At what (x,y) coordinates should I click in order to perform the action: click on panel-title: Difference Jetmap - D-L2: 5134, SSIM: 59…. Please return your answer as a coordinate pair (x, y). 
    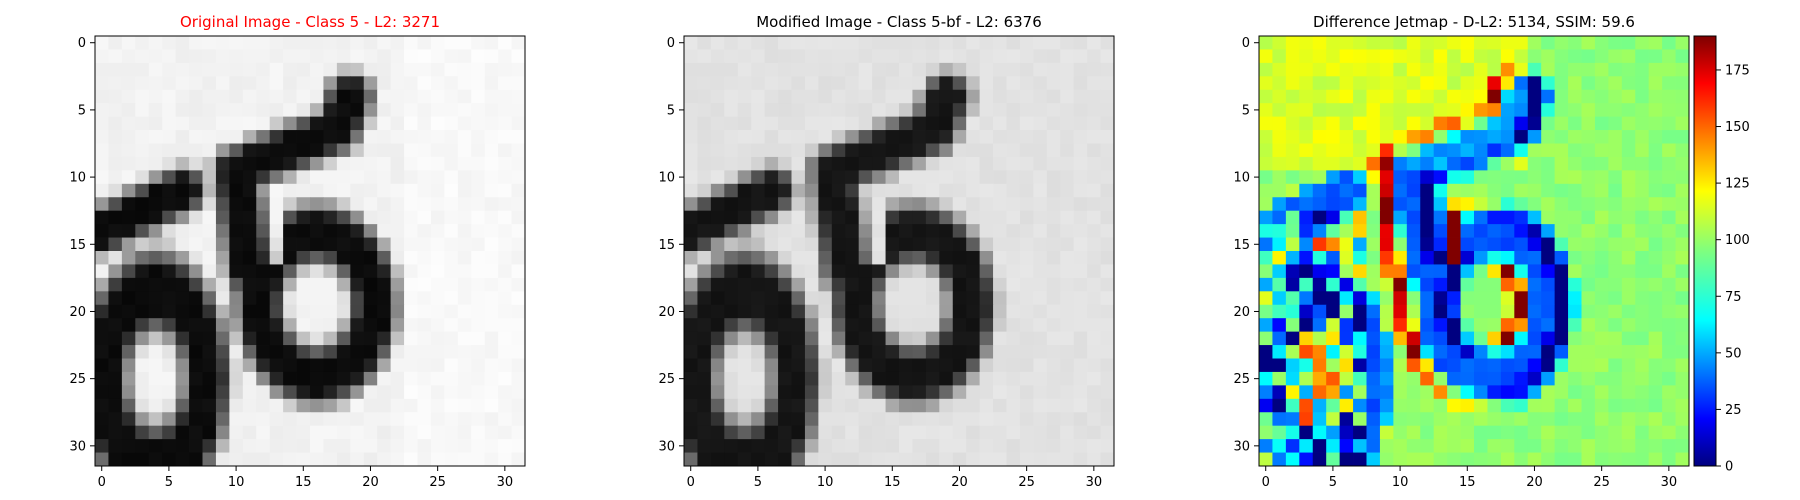
    Looking at the image, I should click on (1474, 22).